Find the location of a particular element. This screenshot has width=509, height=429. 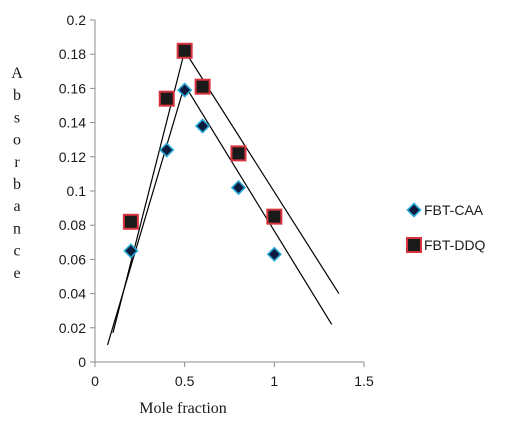

x-tick-label: 0.5 is located at coordinates (185, 381).